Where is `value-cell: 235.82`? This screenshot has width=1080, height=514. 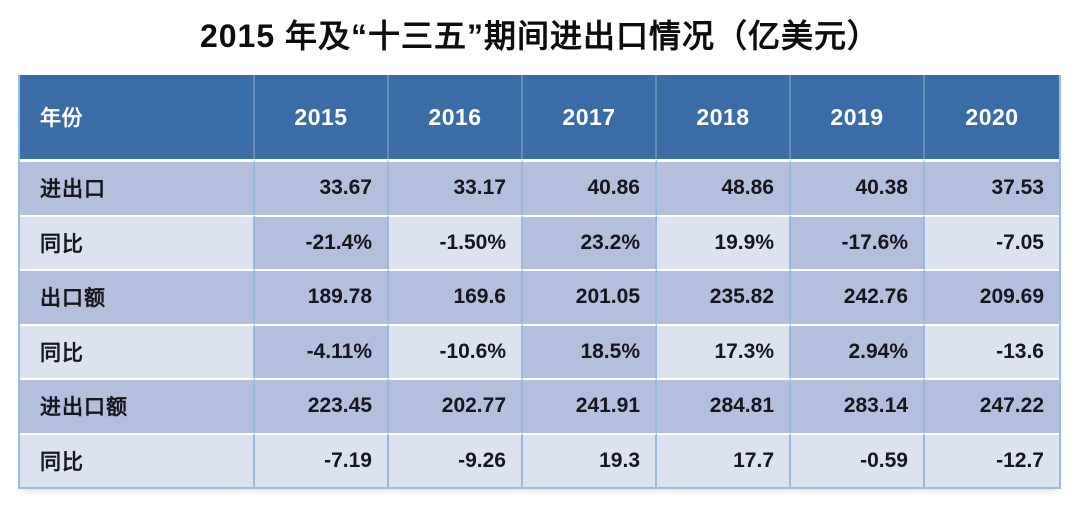
value-cell: 235.82 is located at coordinates (724, 296).